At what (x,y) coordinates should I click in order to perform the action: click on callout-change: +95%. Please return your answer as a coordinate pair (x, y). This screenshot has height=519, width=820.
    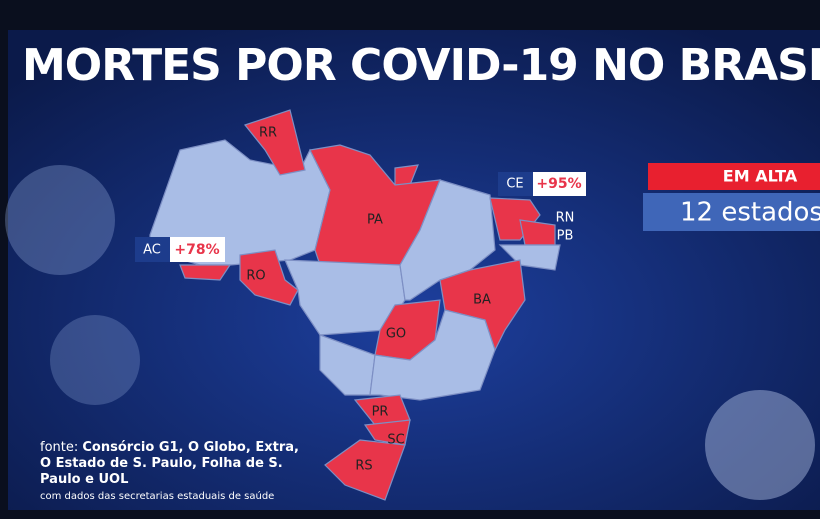
    Looking at the image, I should click on (558, 184).